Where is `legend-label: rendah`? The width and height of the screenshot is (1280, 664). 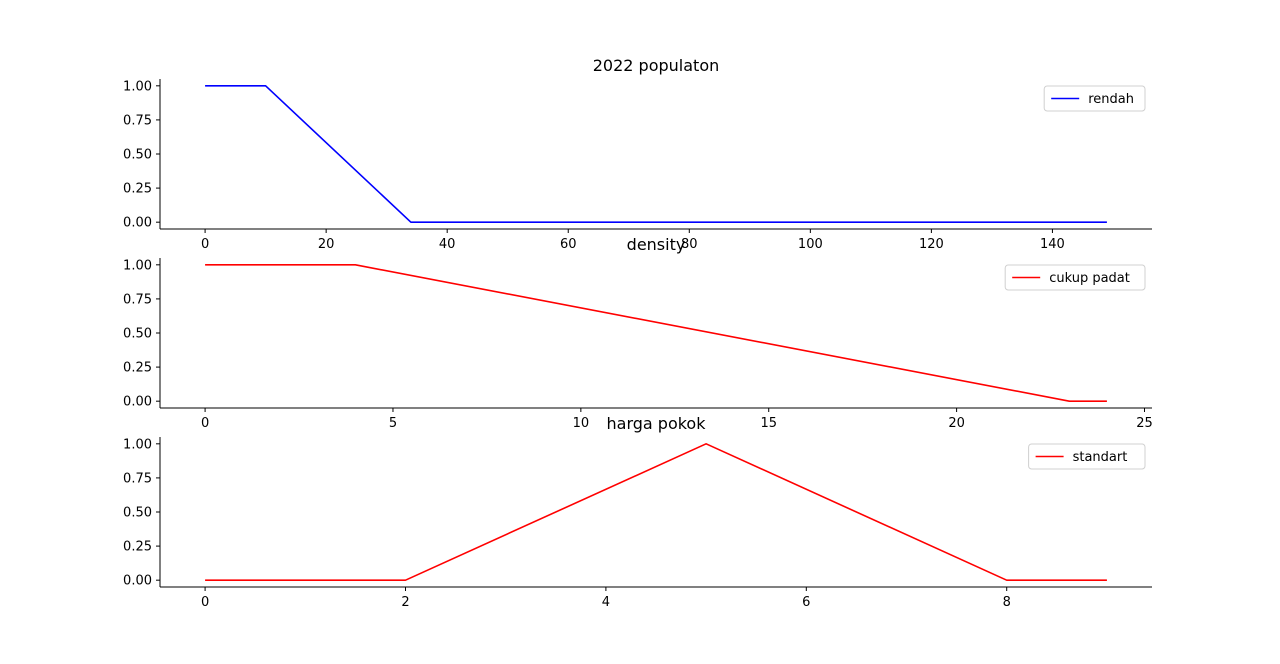 legend-label: rendah is located at coordinates (1111, 99).